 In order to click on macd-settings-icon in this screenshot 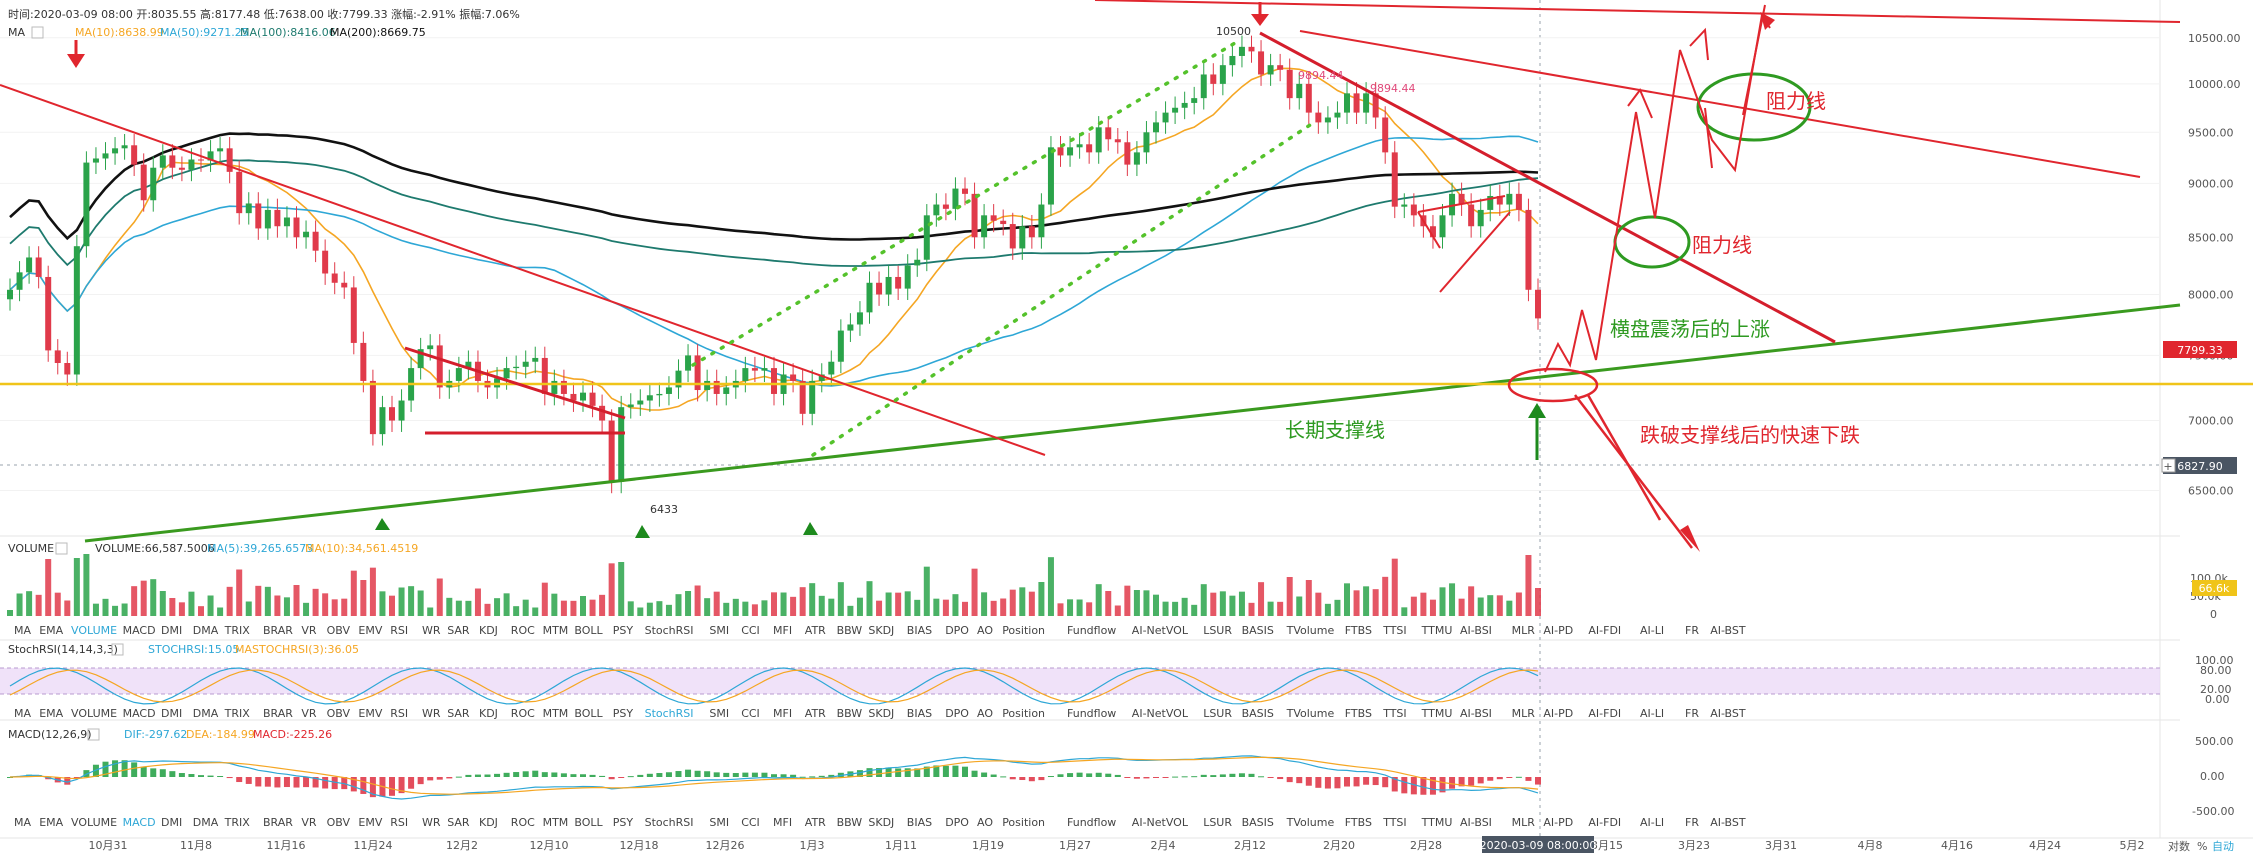, I will do `click(93, 734)`.